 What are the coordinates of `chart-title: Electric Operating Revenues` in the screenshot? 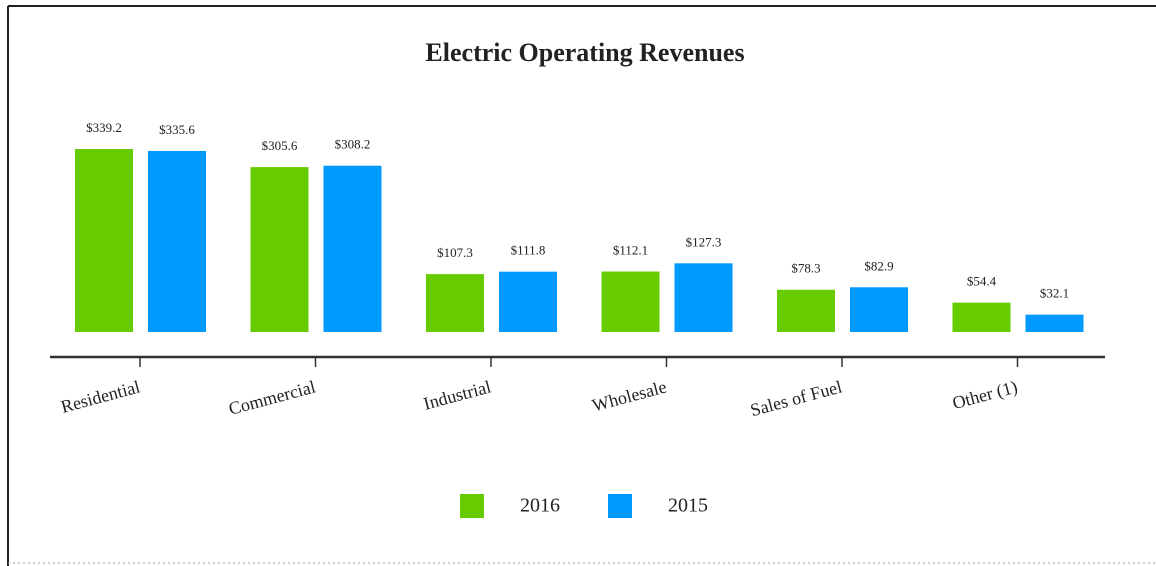 It's located at (584, 52).